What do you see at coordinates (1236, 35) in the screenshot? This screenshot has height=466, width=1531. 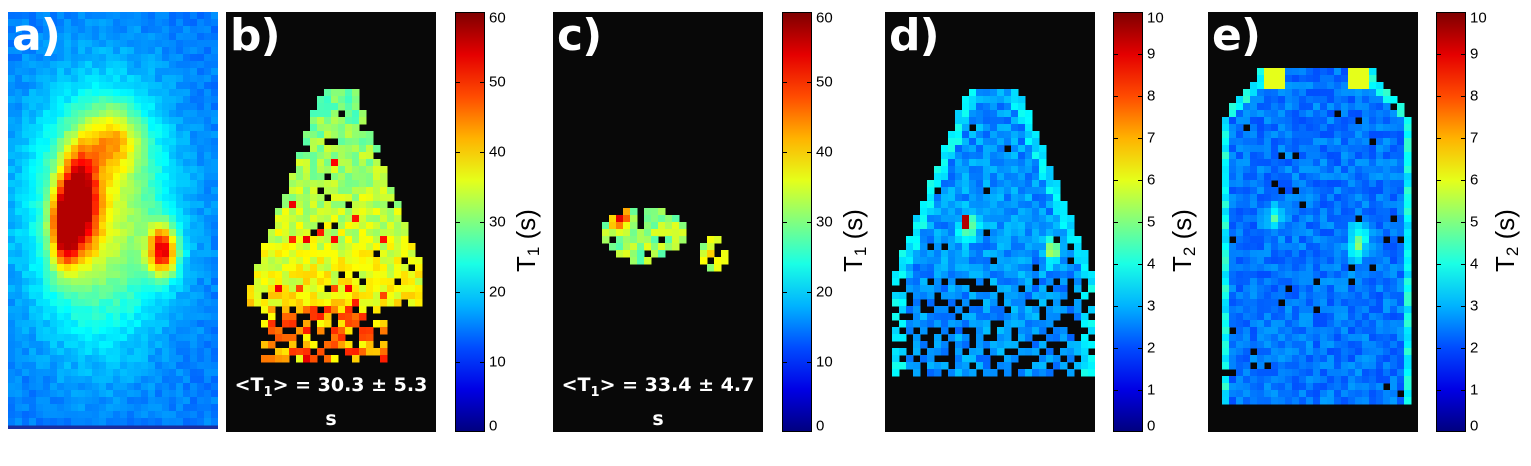 I see `panel-e-label: e)` at bounding box center [1236, 35].